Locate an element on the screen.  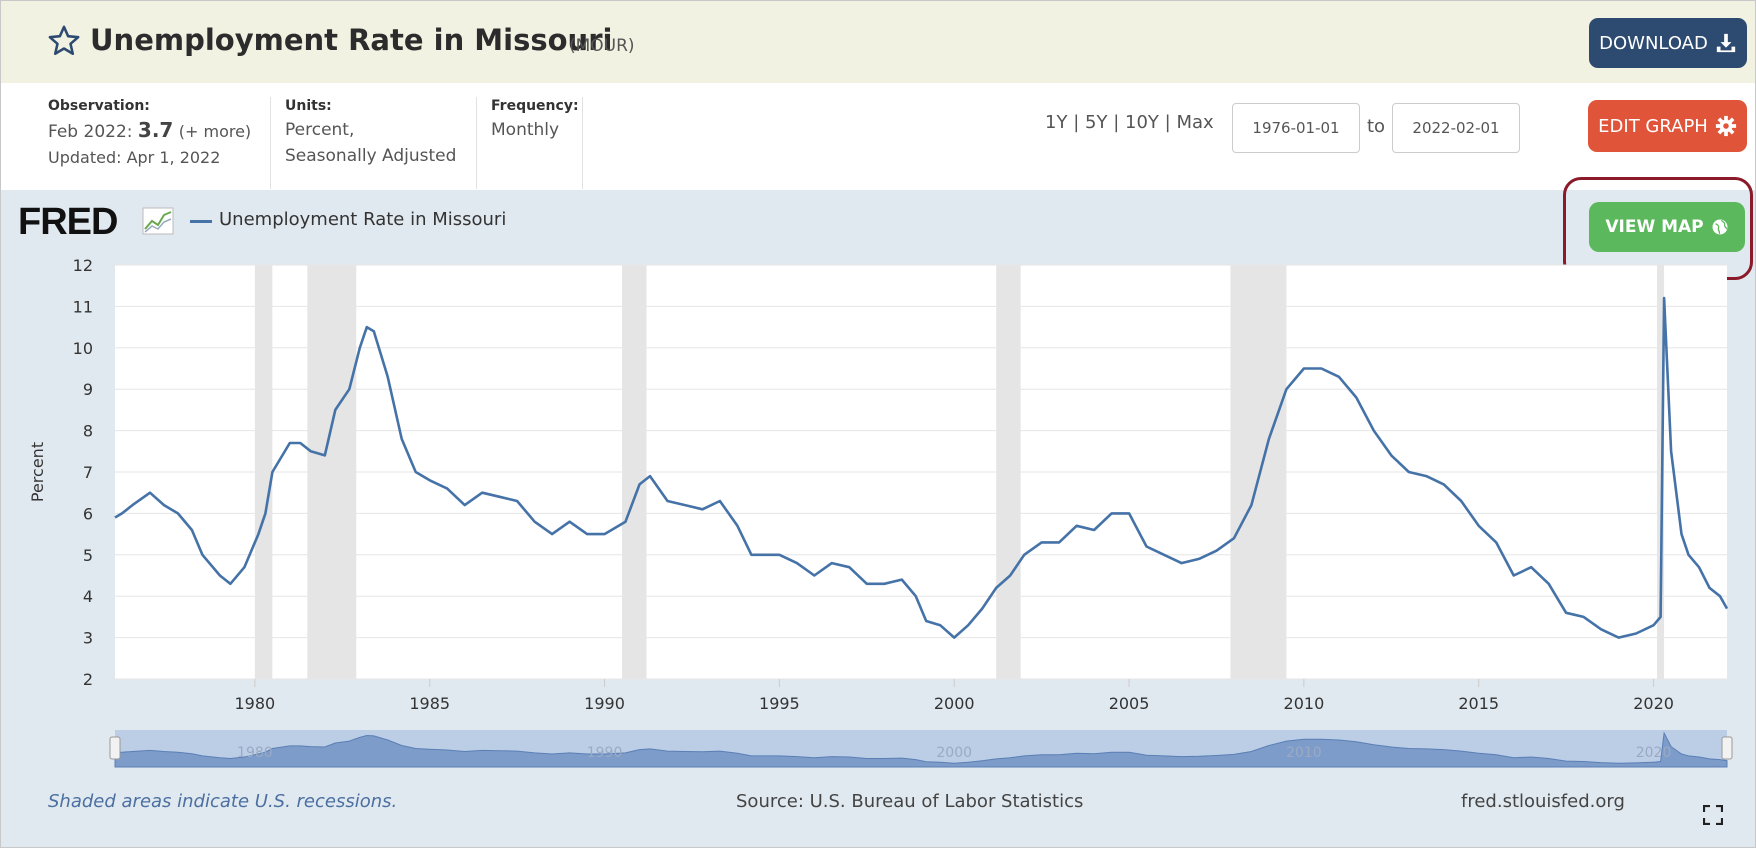
edit-graph-button: EDIT GRAPH is located at coordinates (1667, 126).